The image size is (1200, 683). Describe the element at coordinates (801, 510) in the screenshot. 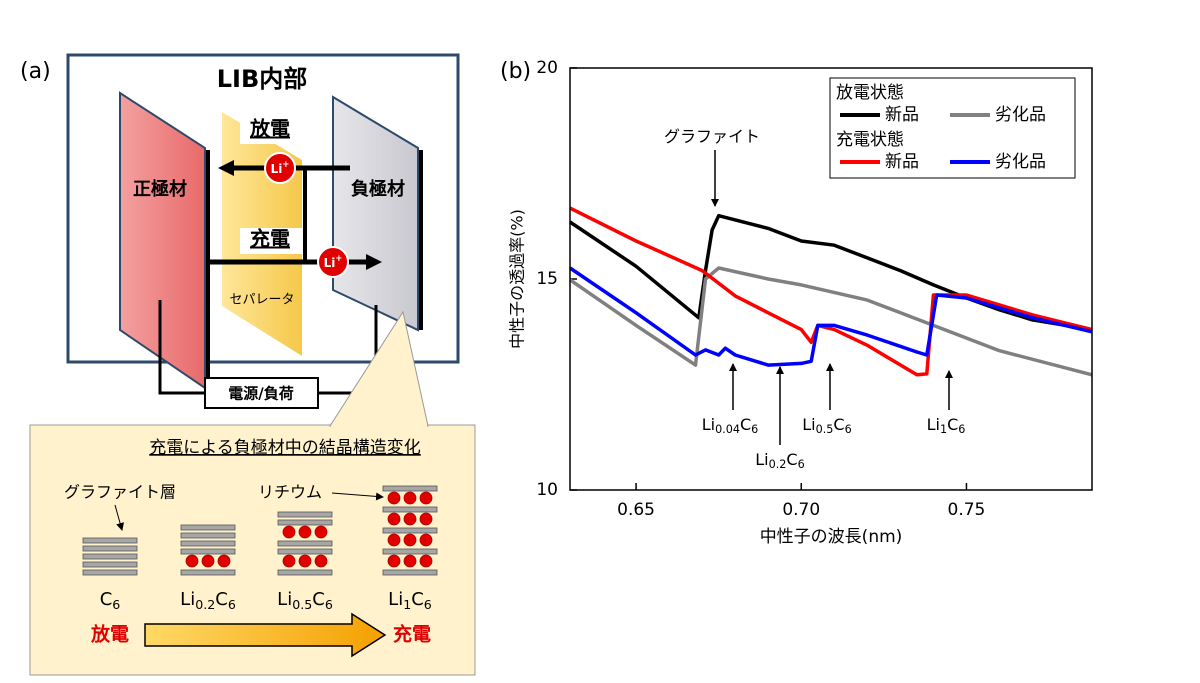

I see `x-tick-label: 0.70` at that location.